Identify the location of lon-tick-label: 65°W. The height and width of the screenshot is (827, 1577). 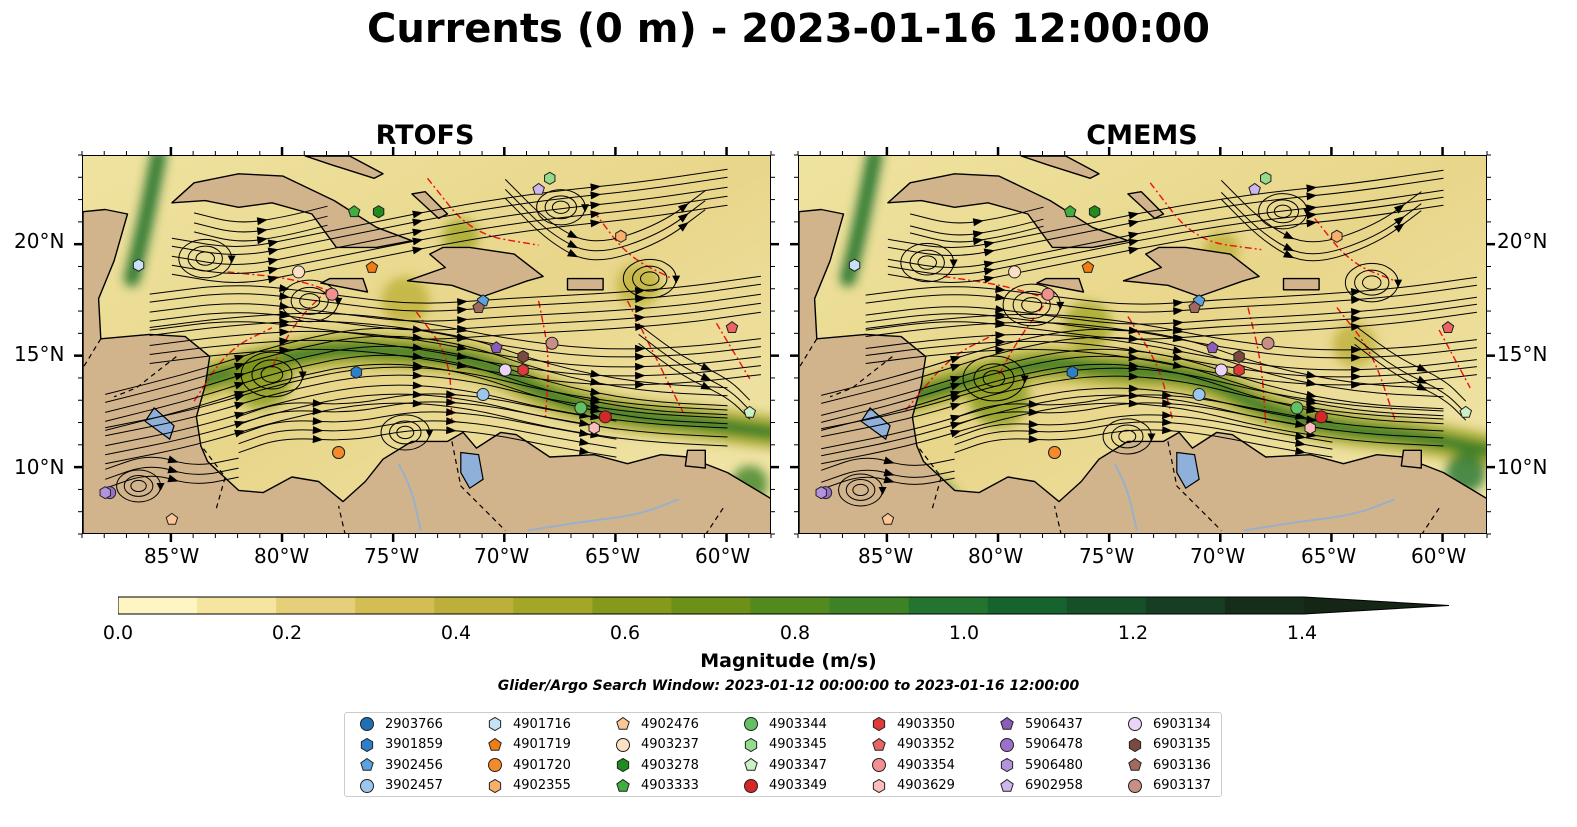
(1329, 556).